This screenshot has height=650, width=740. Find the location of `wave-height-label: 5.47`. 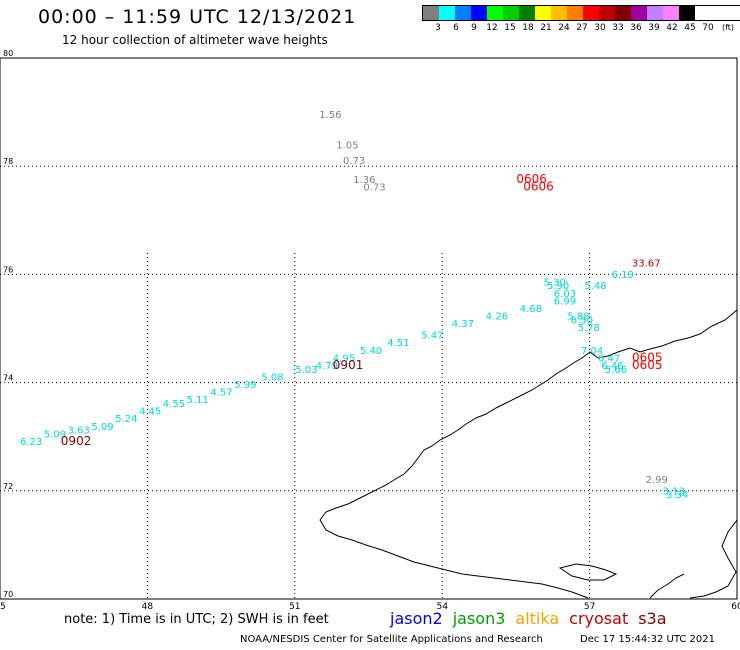

wave-height-label: 5.47 is located at coordinates (432, 336).